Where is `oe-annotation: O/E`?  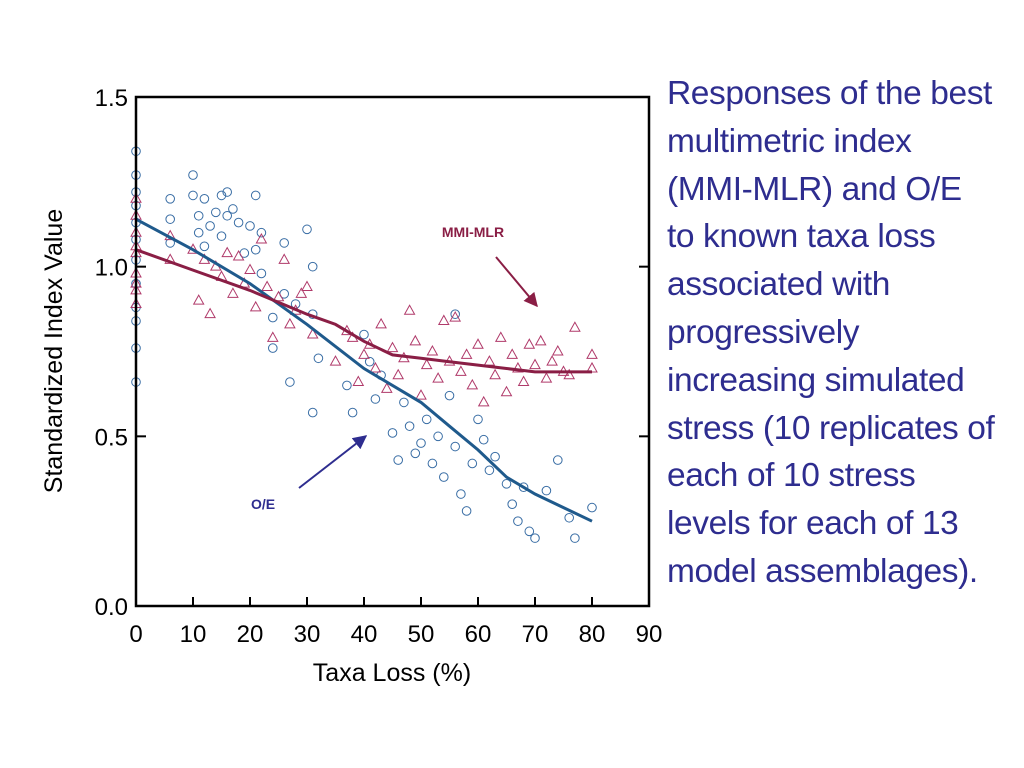 oe-annotation: O/E is located at coordinates (263, 504).